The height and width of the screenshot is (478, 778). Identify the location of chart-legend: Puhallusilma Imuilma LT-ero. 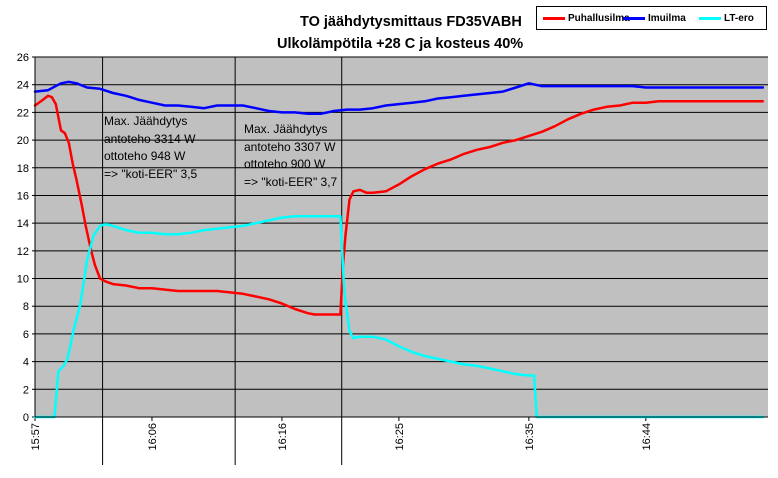
(651, 18).